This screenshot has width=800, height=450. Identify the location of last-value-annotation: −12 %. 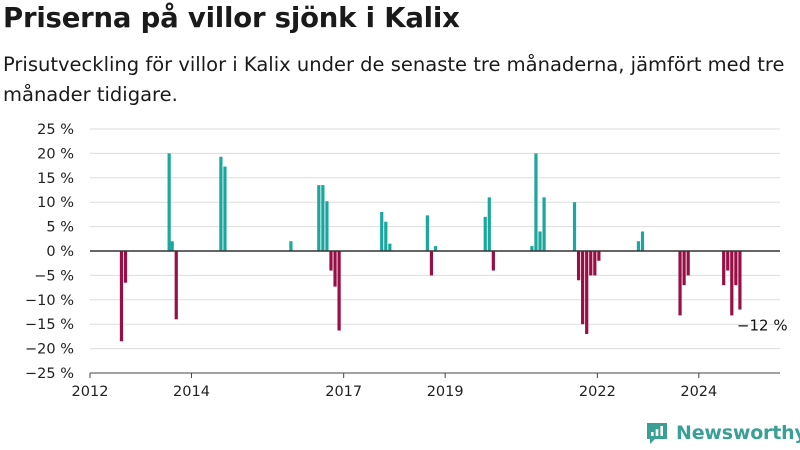
(762, 326).